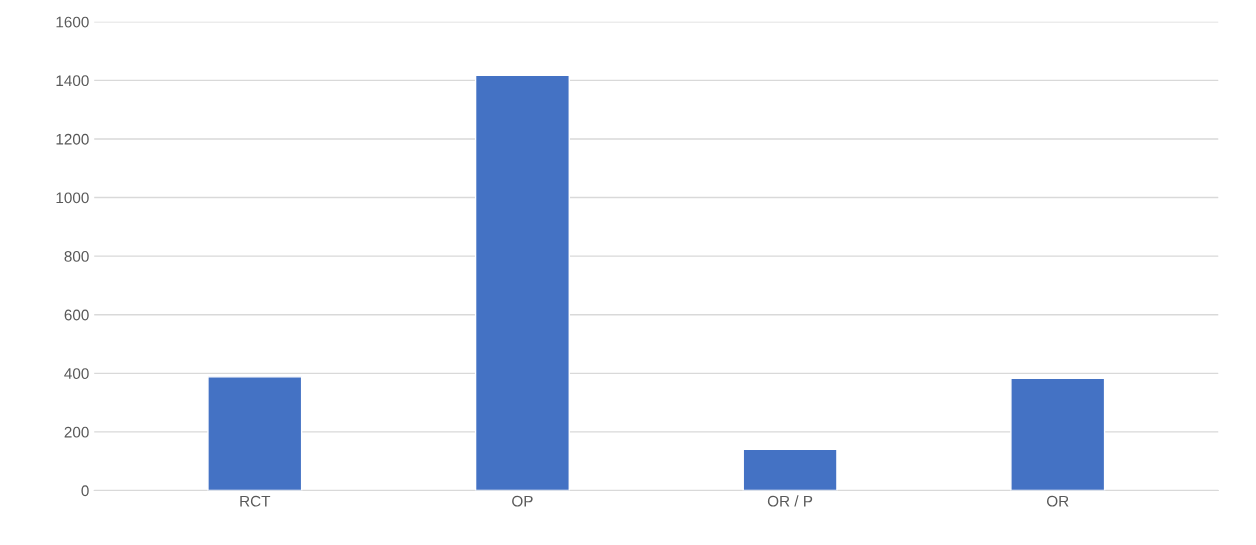 Image resolution: width=1256 pixels, height=545 pixels. I want to click on y-tick-label: 600, so click(76, 315).